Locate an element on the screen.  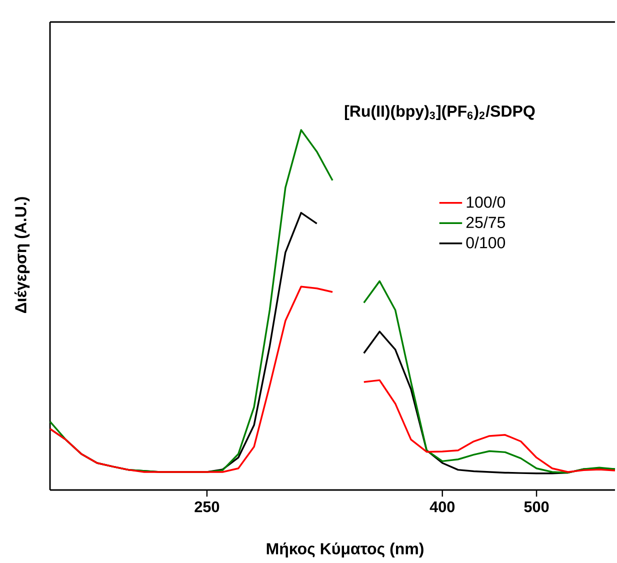
x-tick-label: 500 is located at coordinates (536, 506).